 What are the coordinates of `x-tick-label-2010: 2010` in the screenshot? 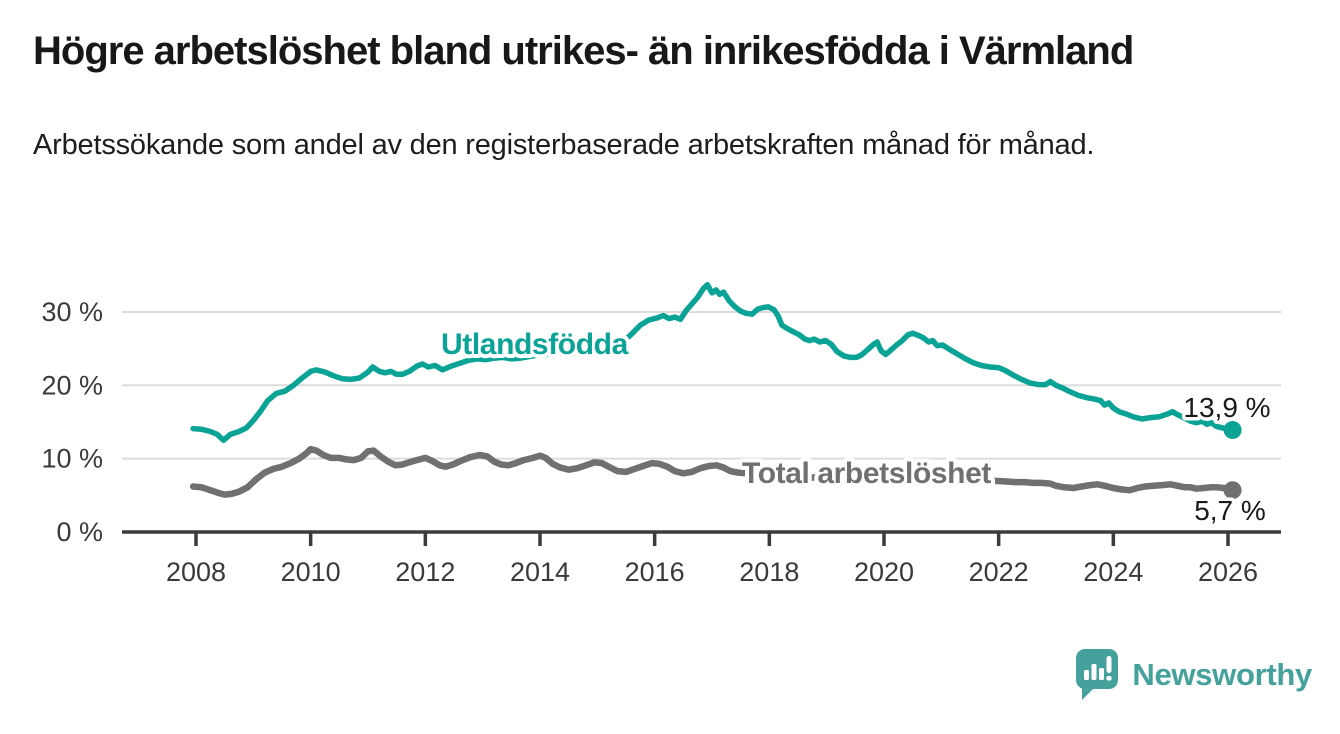 It's located at (311, 572).